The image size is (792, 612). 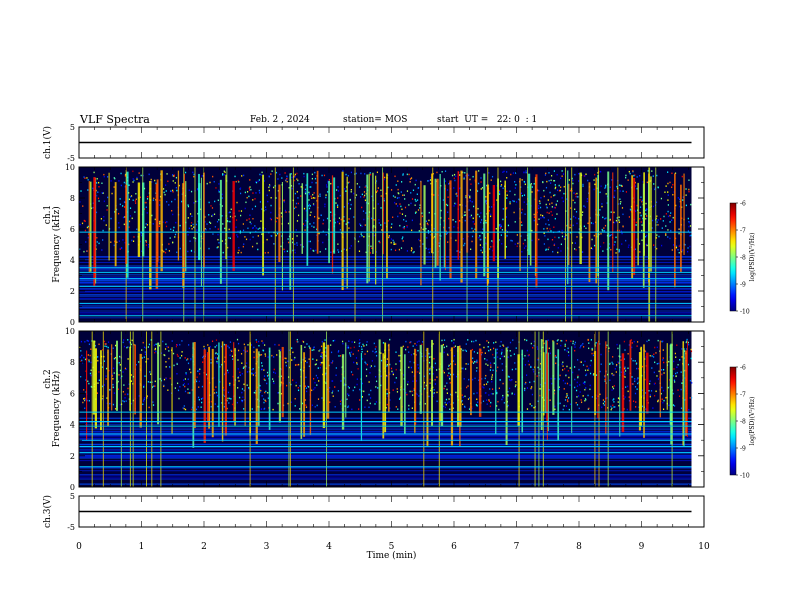 What do you see at coordinates (743, 395) in the screenshot?
I see `colorbar-tick-label: -7` at bounding box center [743, 395].